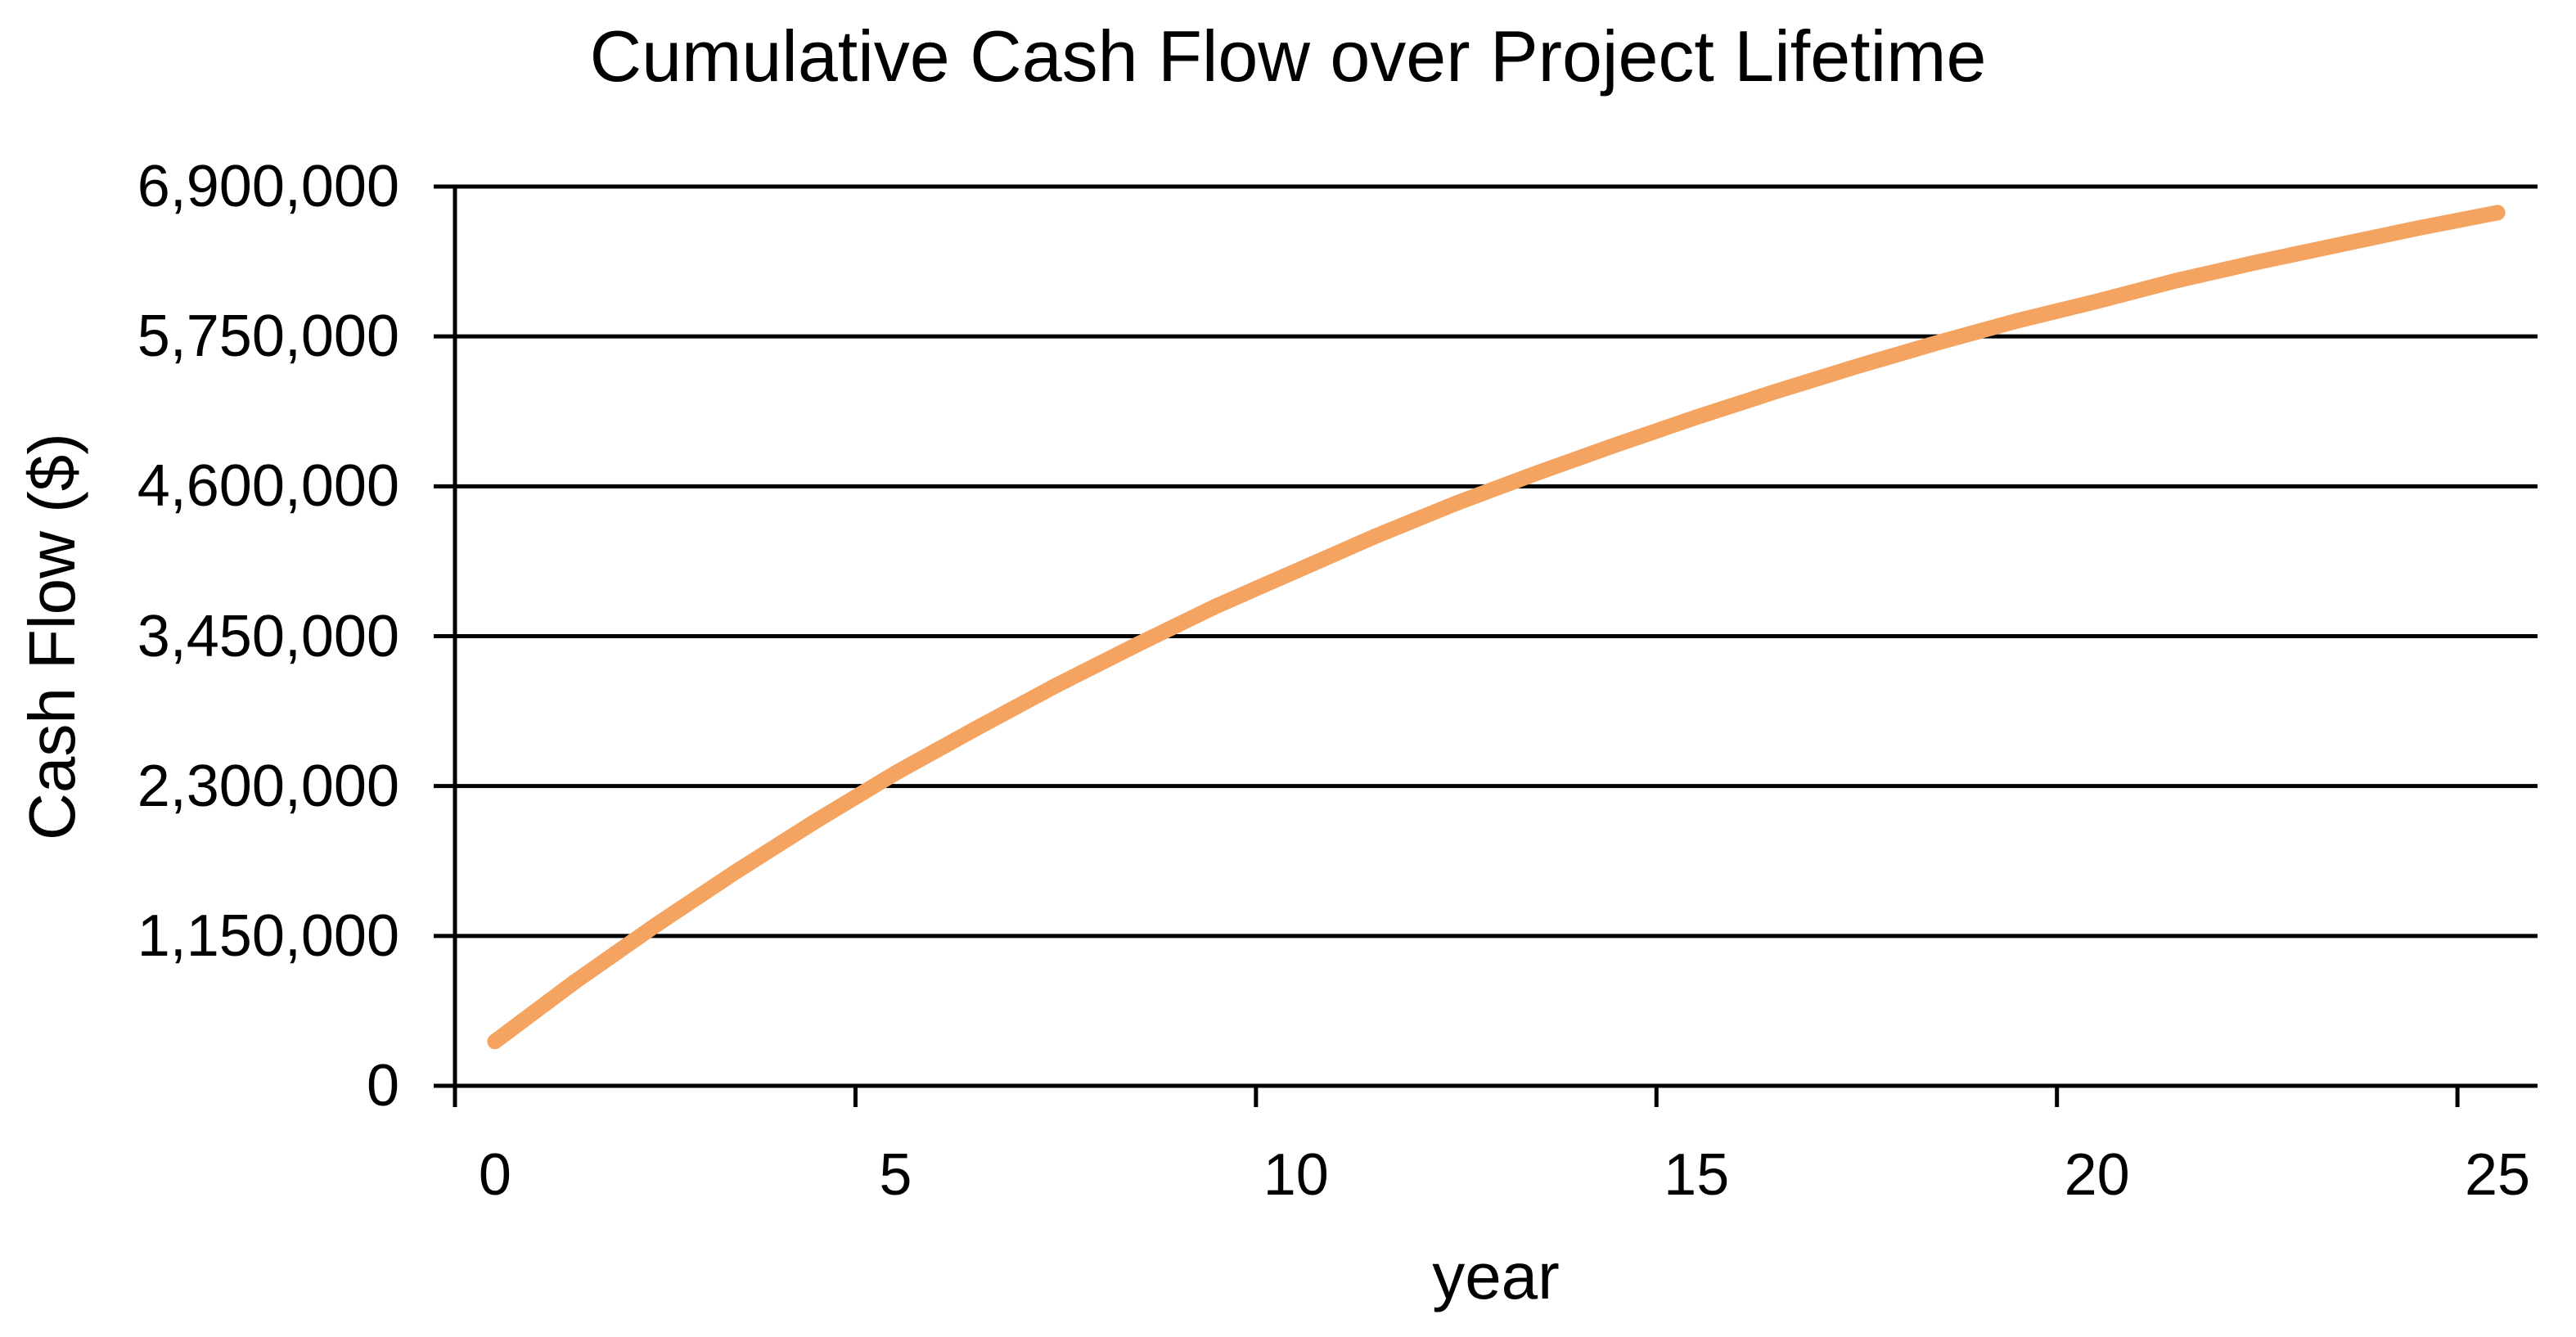 This screenshot has height=1337, width=2576. I want to click on y-tick-label: 1,150,000, so click(268, 936).